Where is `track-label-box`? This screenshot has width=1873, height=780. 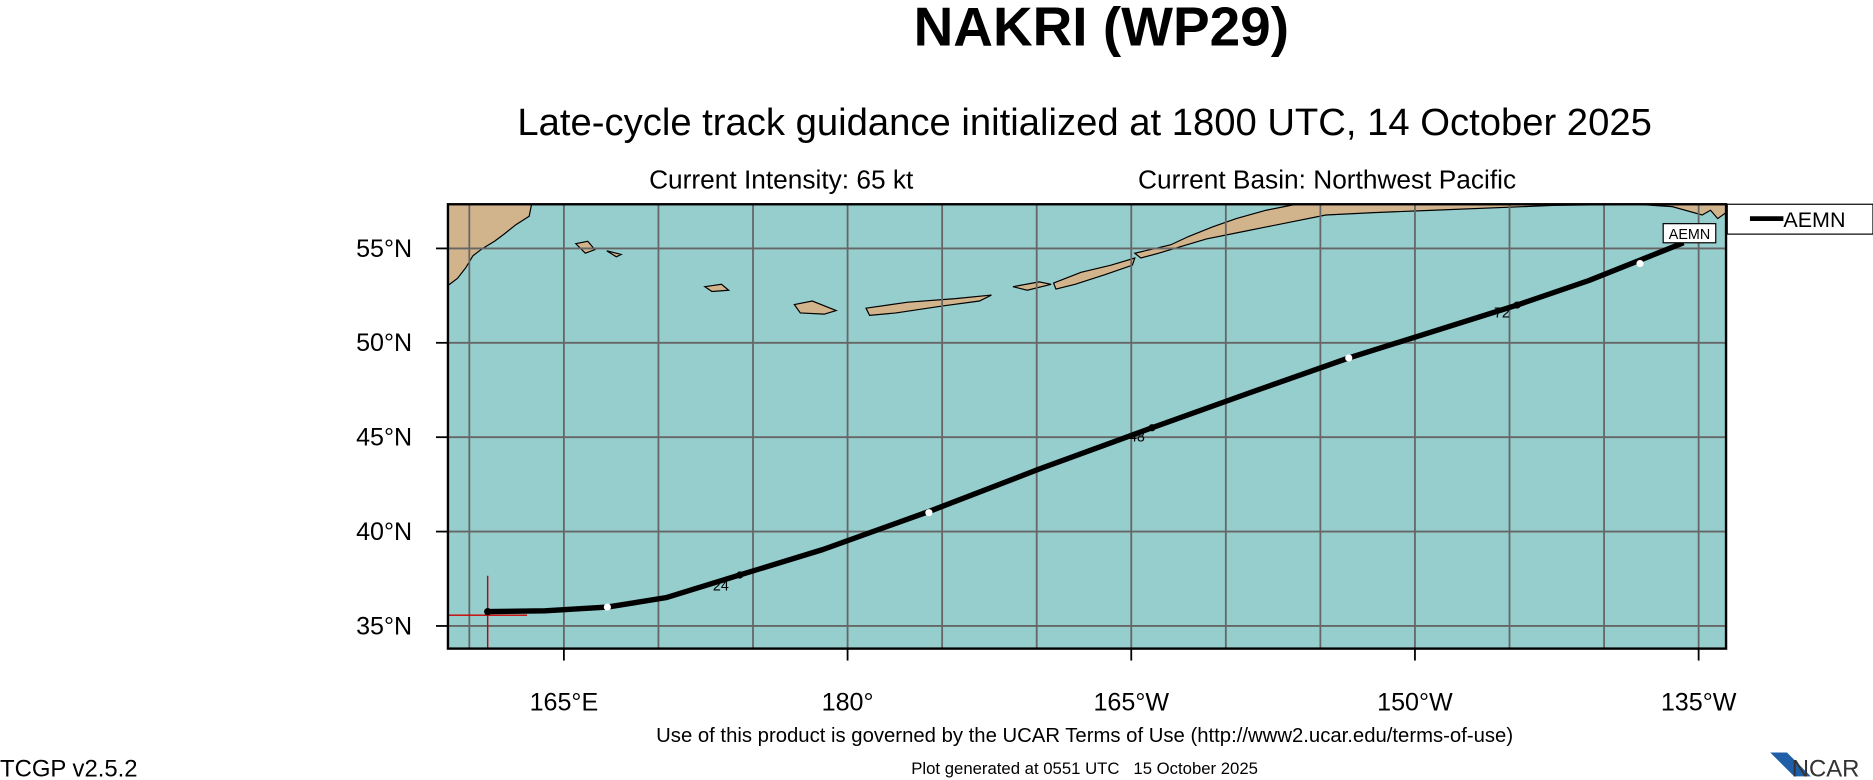
track-label-box is located at coordinates (1689, 233).